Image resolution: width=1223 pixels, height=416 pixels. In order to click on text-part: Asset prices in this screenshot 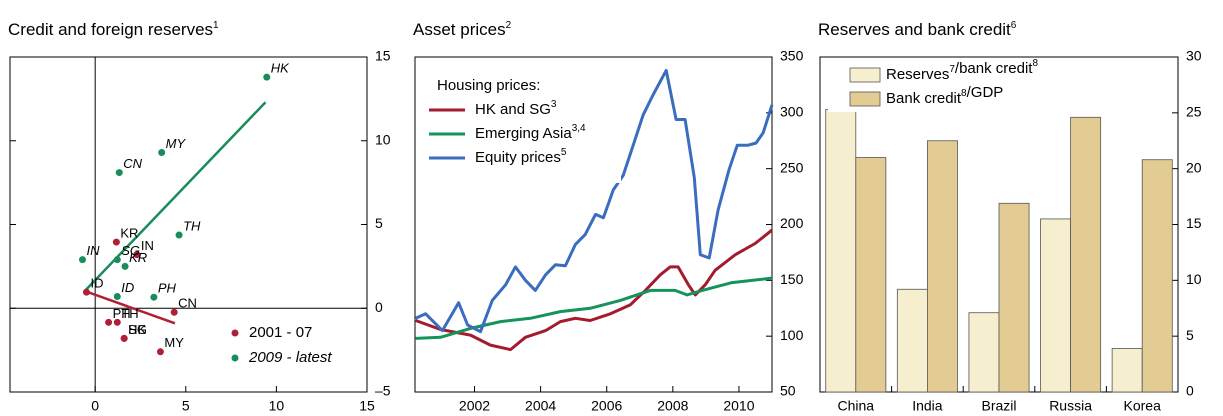, I will do `click(459, 29)`.